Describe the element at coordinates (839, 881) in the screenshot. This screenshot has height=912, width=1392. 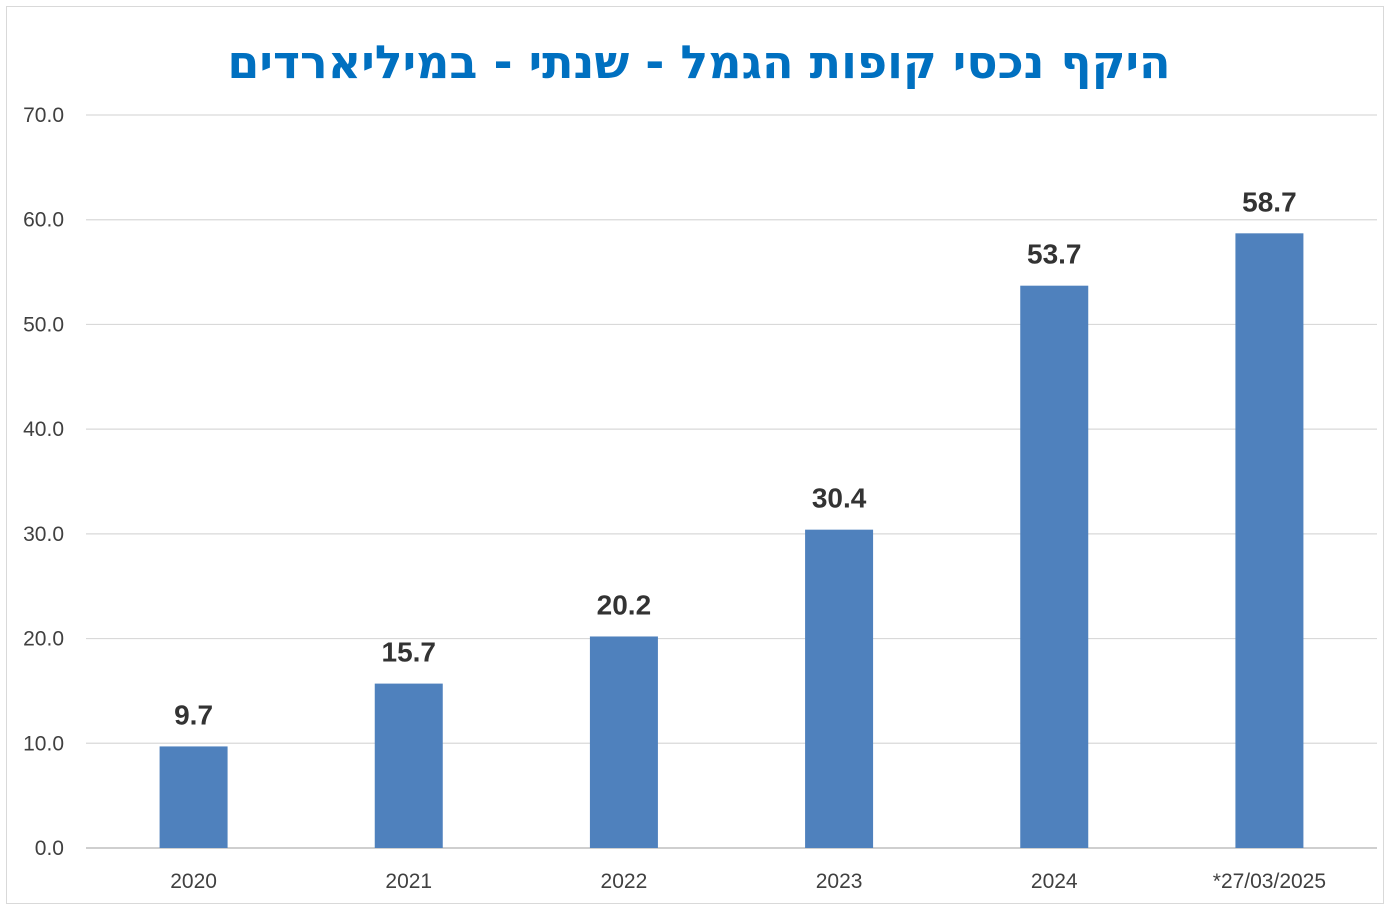
I see `x-tick-label: 2023` at that location.